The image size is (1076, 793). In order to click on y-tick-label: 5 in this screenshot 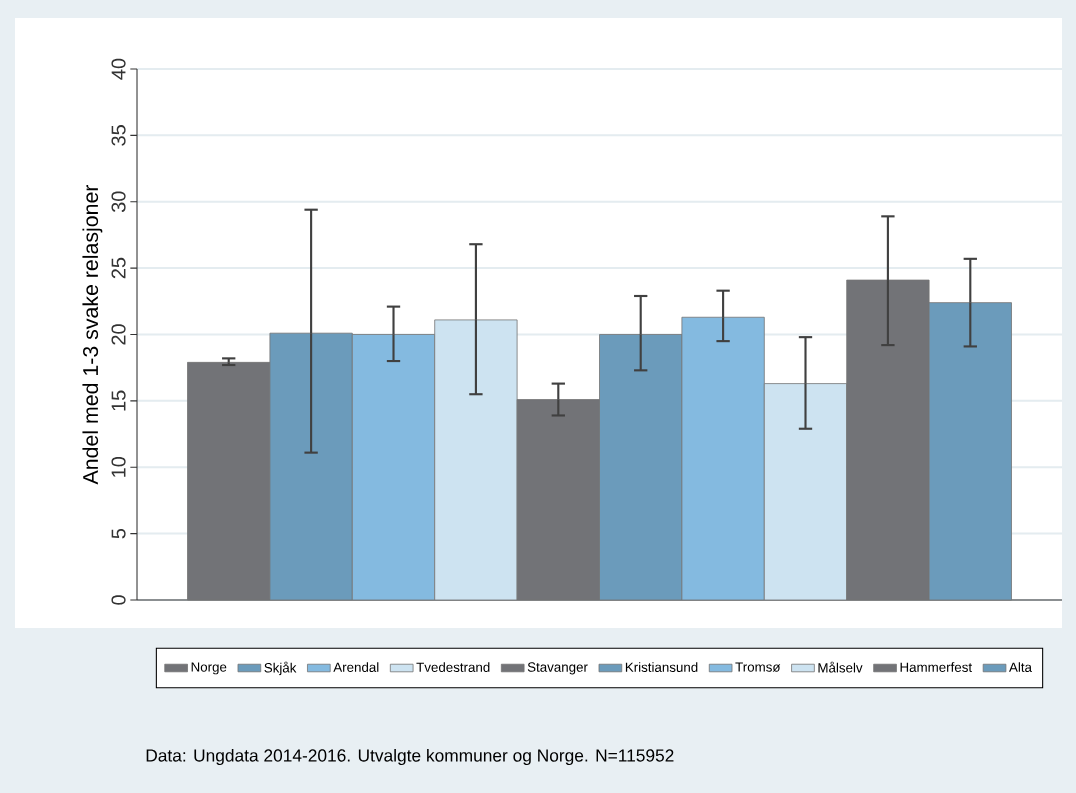, I will do `click(118, 533)`.